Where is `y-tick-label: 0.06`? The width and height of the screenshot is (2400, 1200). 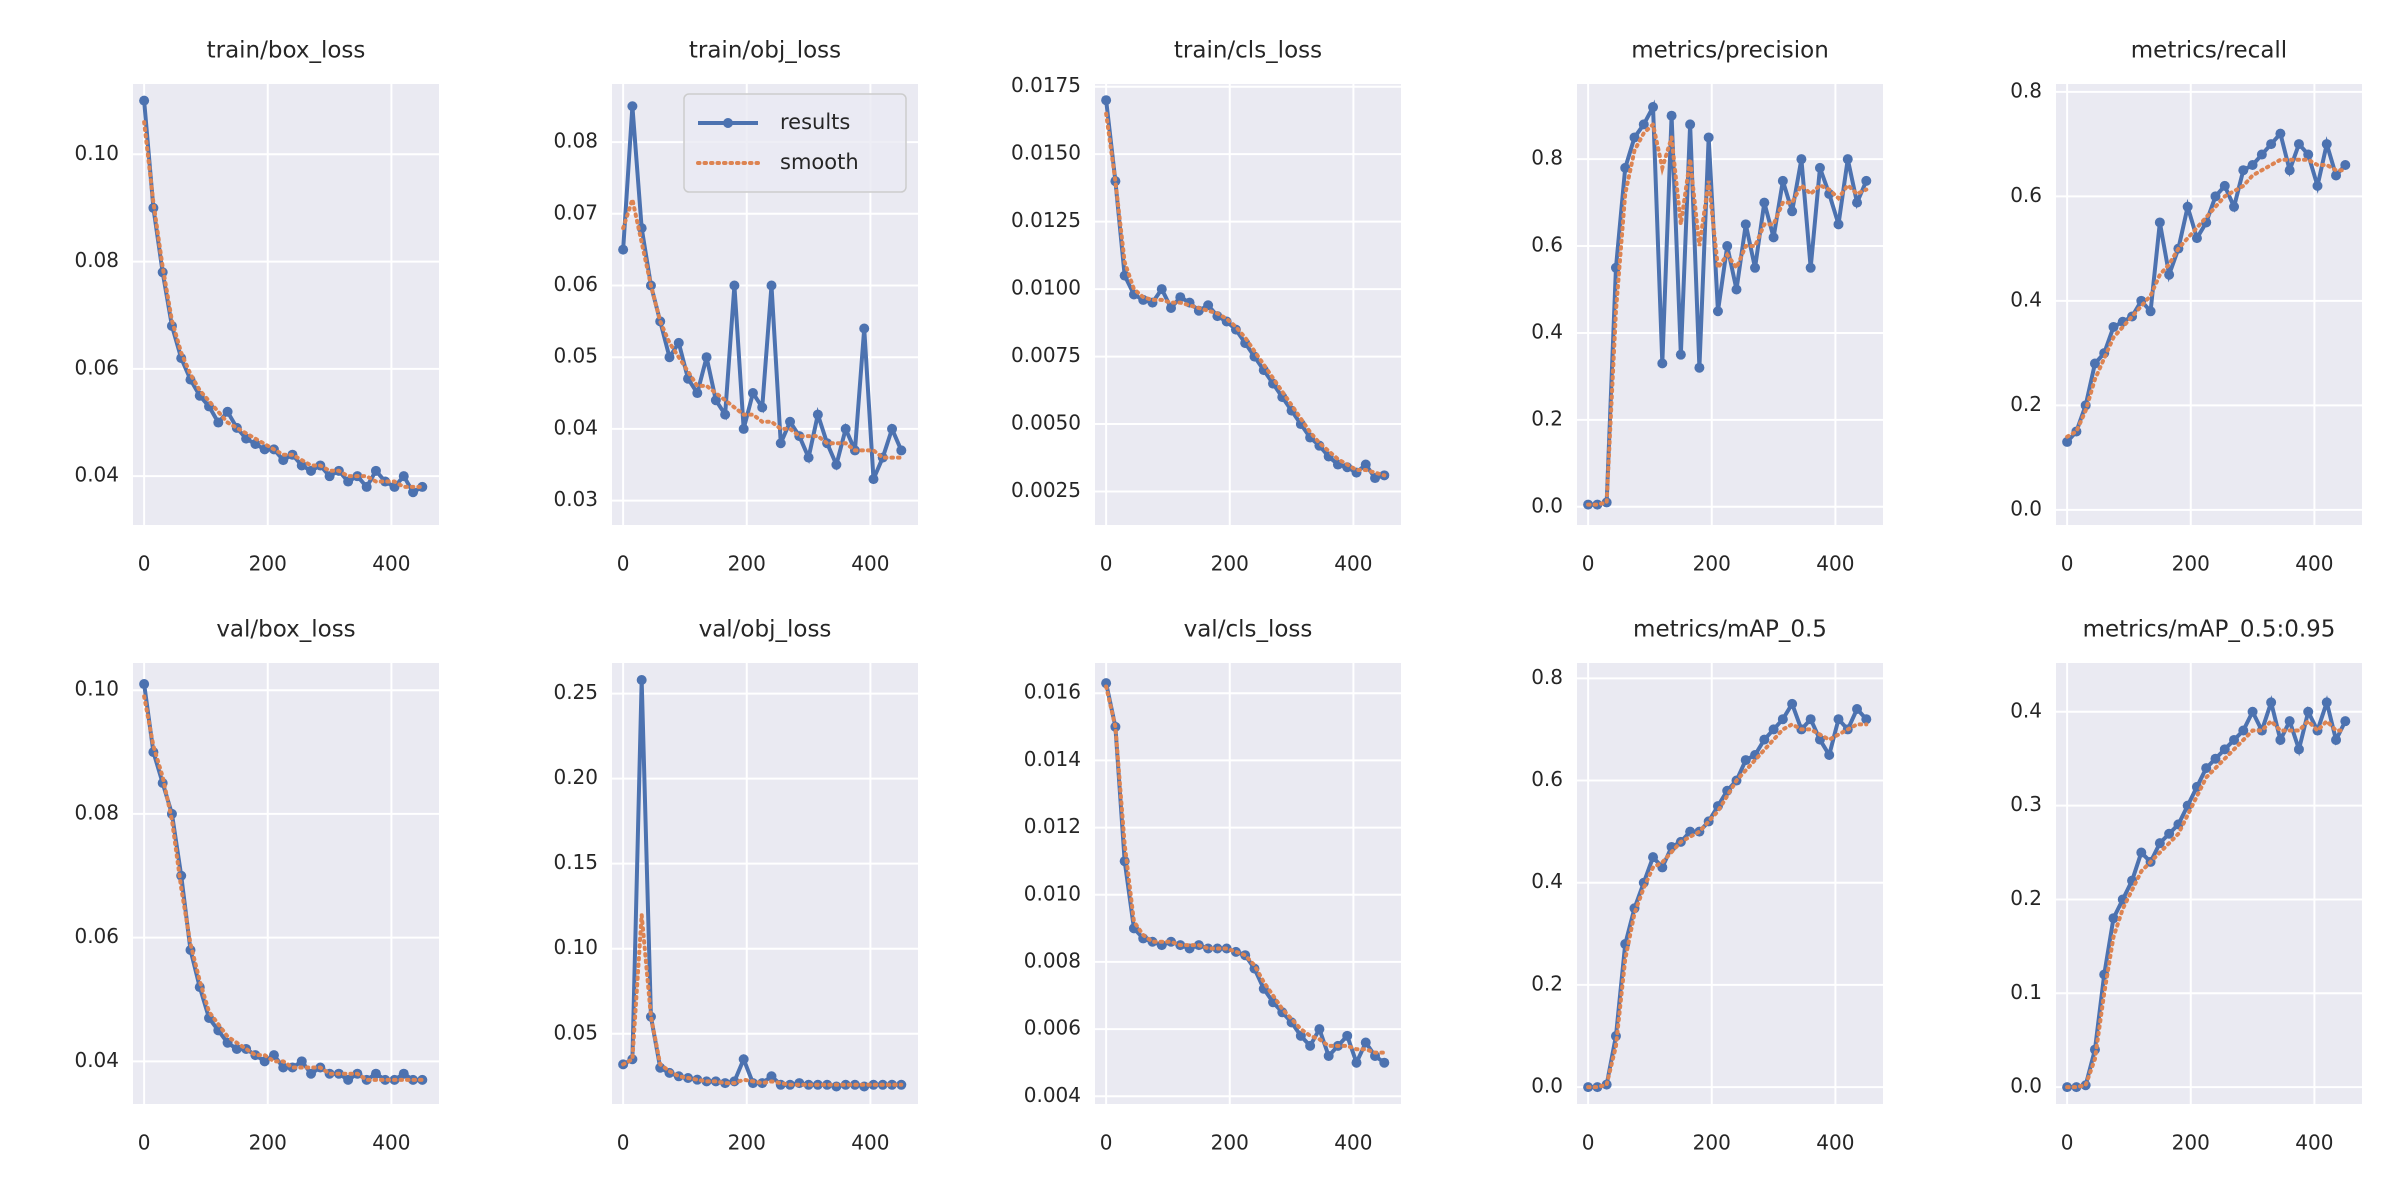
y-tick-label: 0.06 is located at coordinates (575, 284).